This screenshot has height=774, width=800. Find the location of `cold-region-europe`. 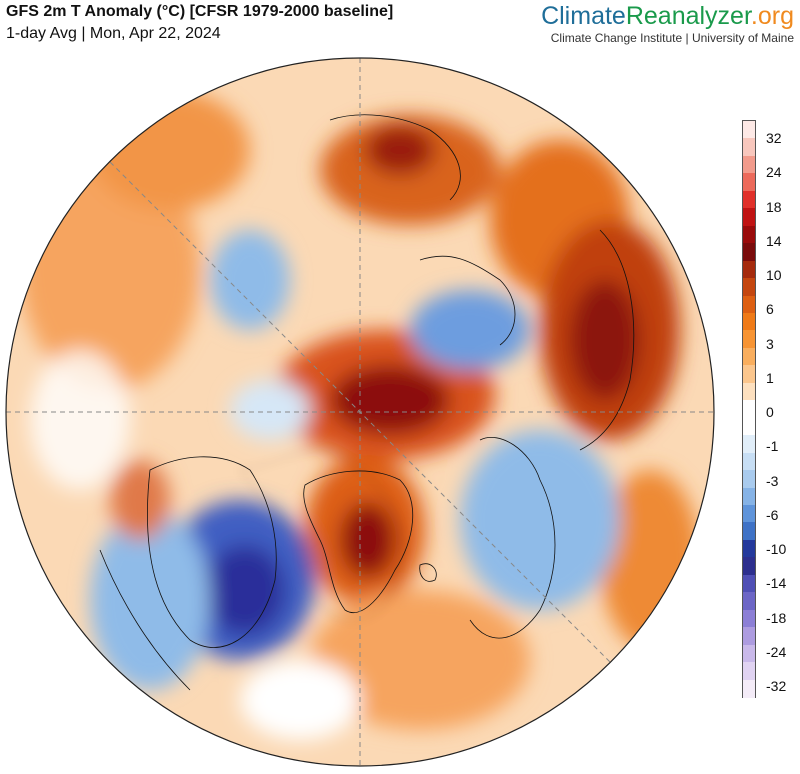

cold-region-europe is located at coordinates (540, 520).